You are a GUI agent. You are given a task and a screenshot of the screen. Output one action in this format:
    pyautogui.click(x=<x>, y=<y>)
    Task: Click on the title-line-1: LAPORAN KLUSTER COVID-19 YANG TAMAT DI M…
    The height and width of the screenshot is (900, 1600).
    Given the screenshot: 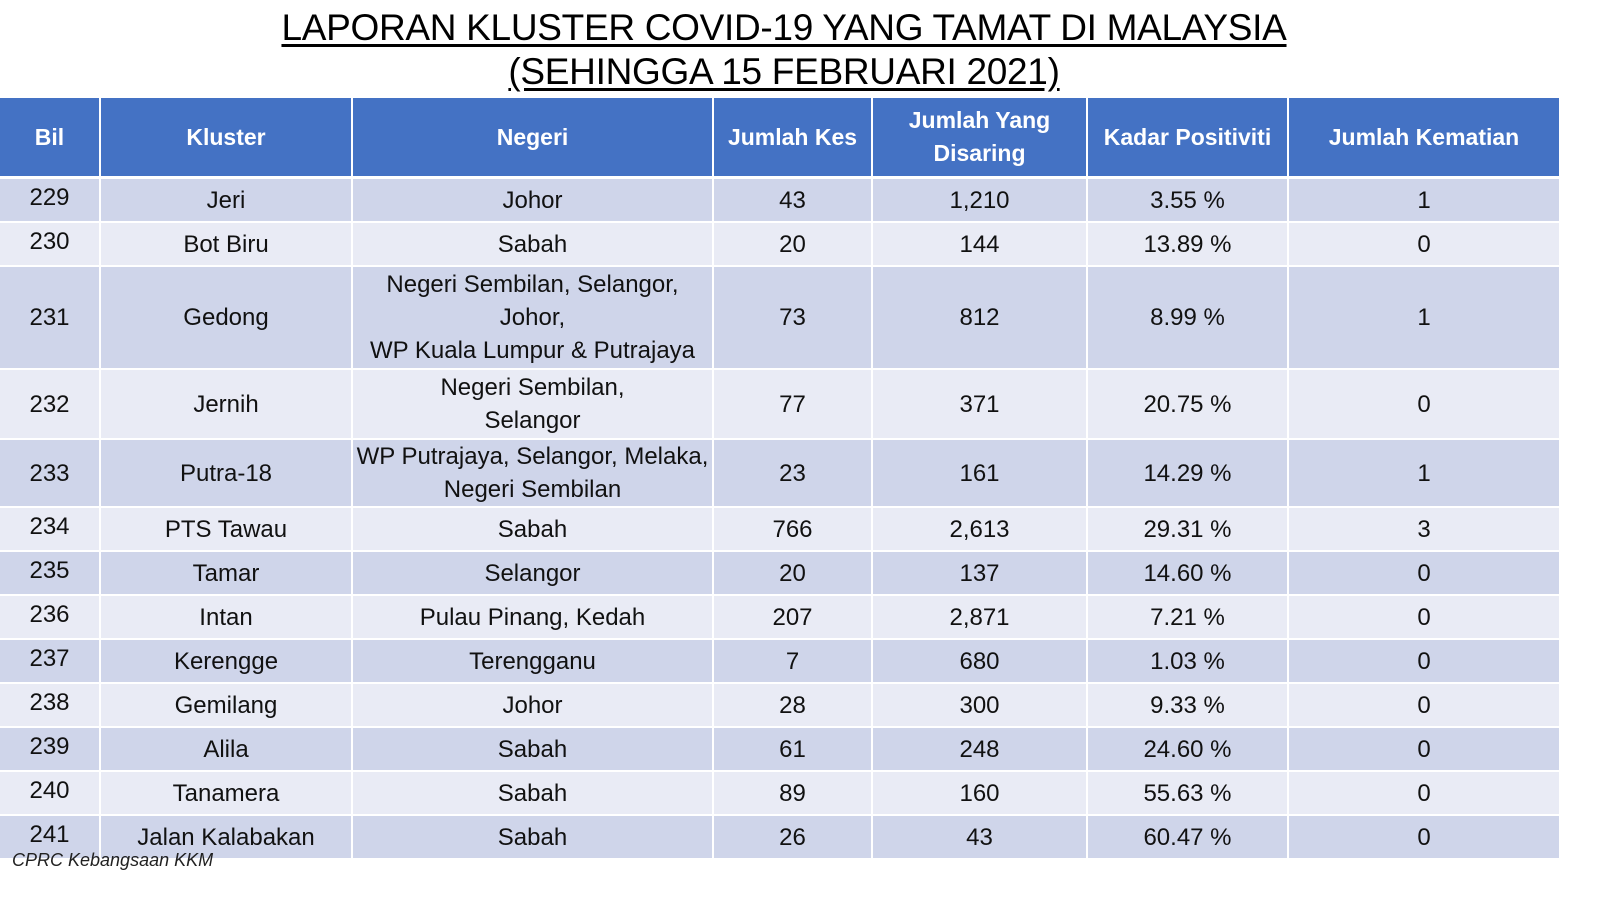 What is the action you would take?
    pyautogui.click(x=784, y=27)
    